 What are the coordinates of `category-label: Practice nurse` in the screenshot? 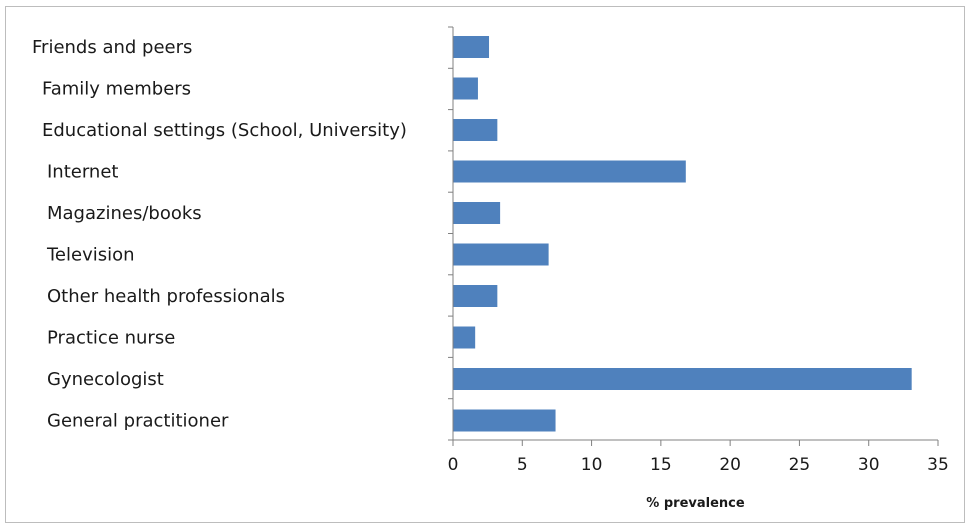 It's located at (111, 338).